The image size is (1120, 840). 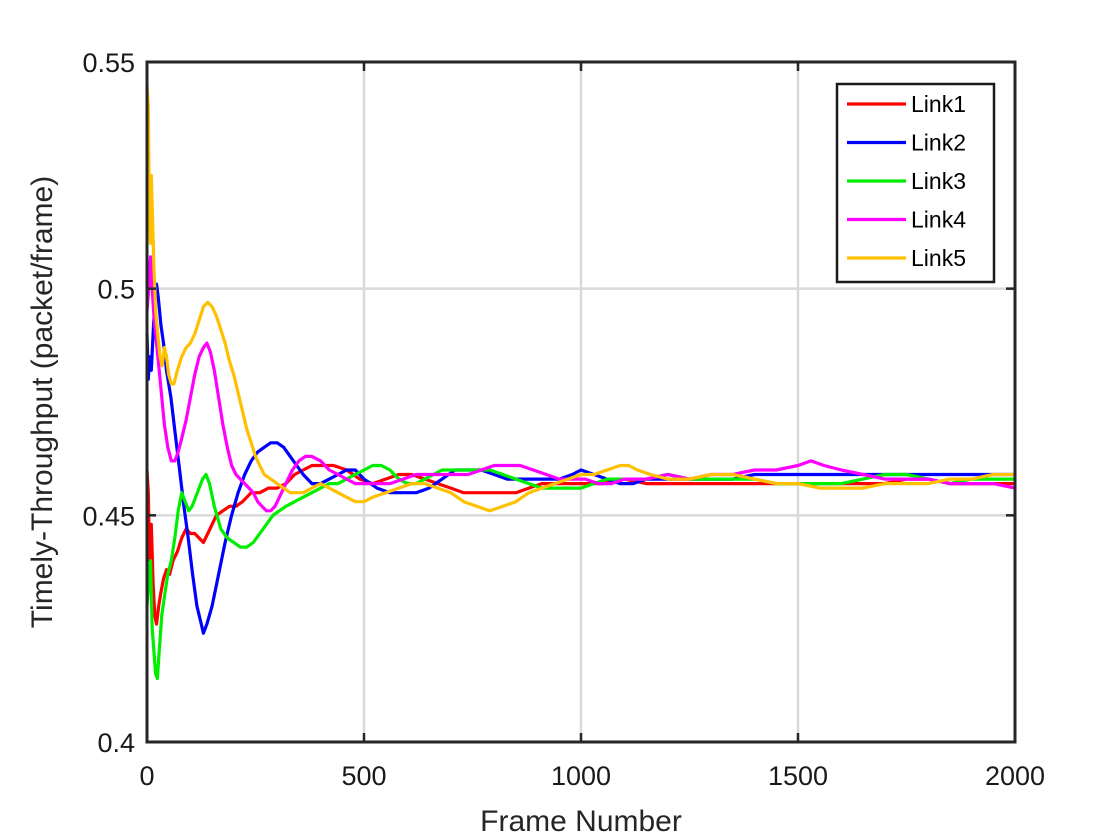 I want to click on legend-box, so click(x=915, y=183).